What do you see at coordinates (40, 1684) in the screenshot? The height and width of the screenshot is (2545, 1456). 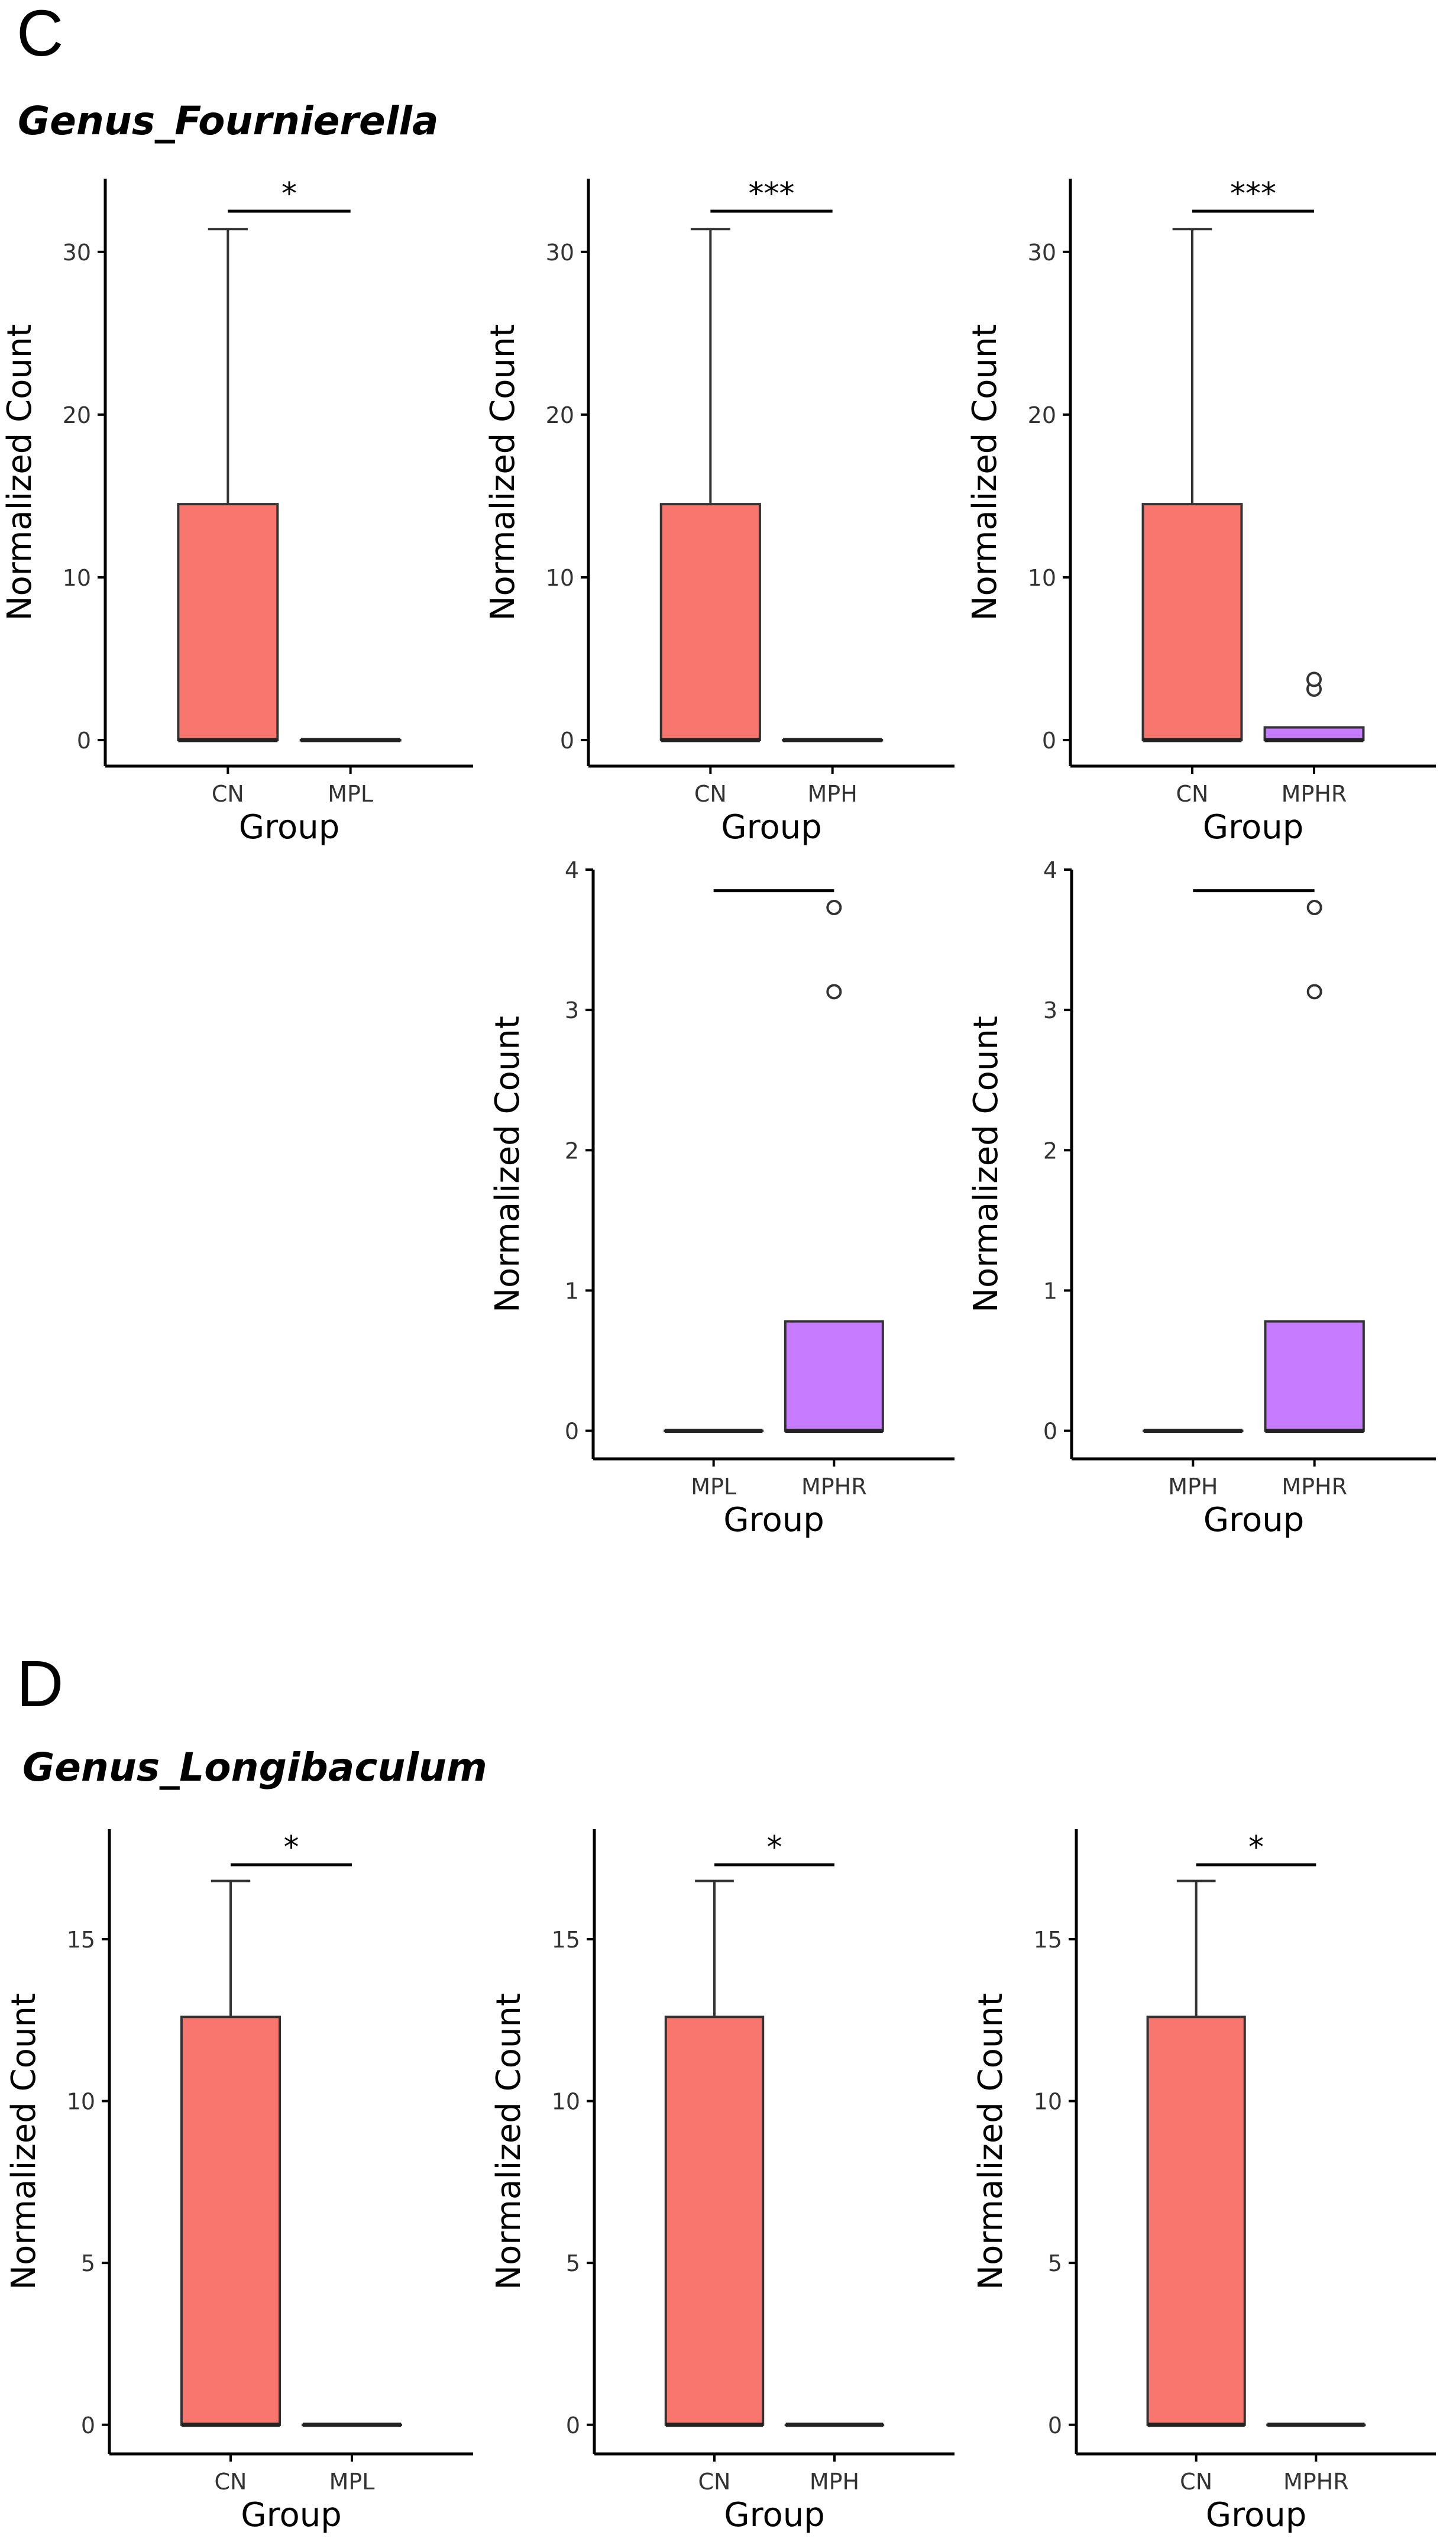 I see `panel-letter-d: D` at bounding box center [40, 1684].